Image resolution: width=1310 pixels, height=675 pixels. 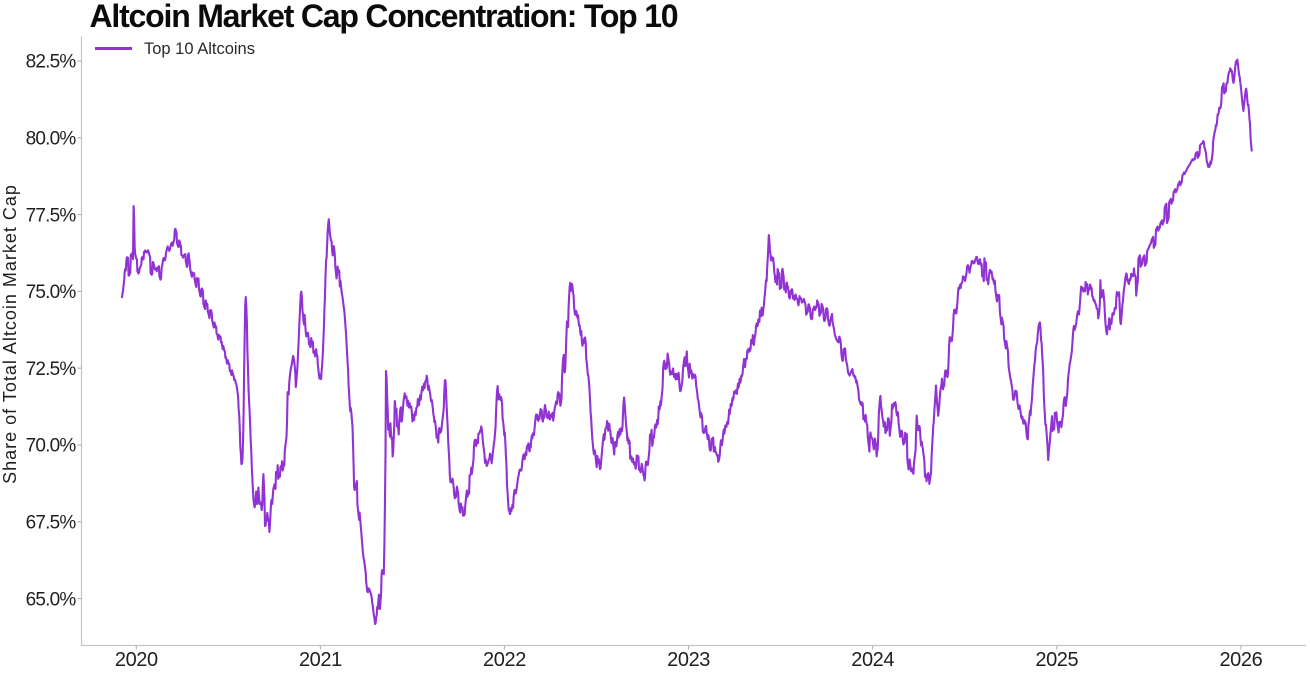 I want to click on svg-text: 2025, so click(x=1056, y=660).